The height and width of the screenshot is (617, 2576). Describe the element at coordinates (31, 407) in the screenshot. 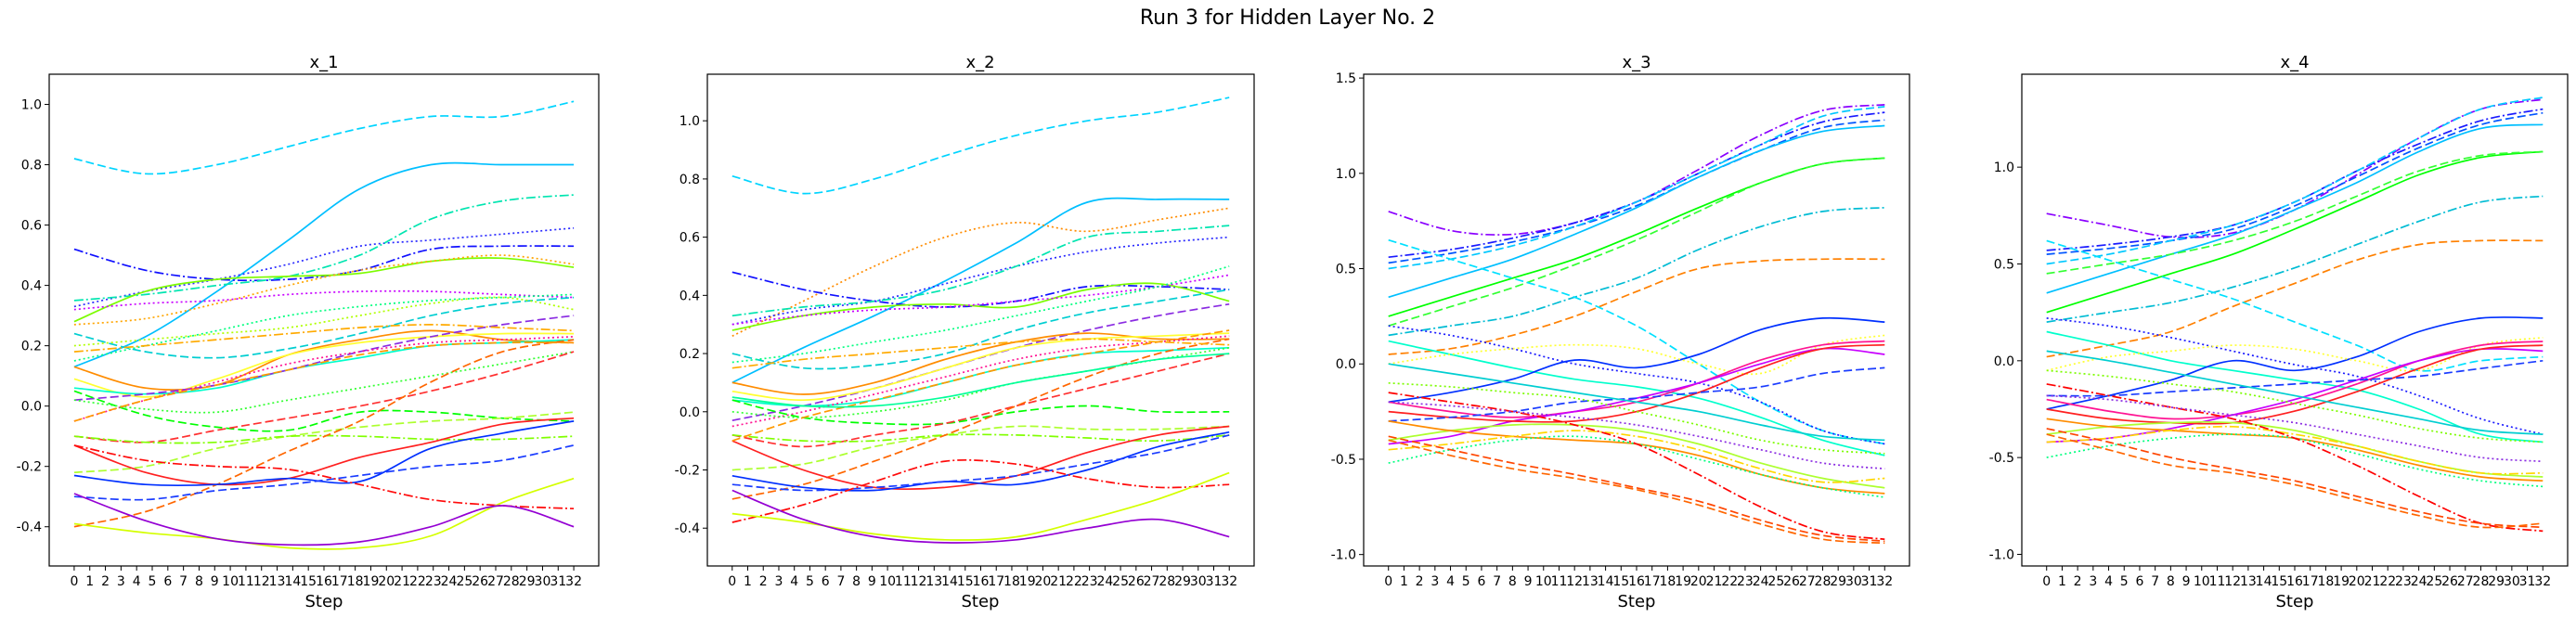

I see `y-tick-label: 0.0` at that location.